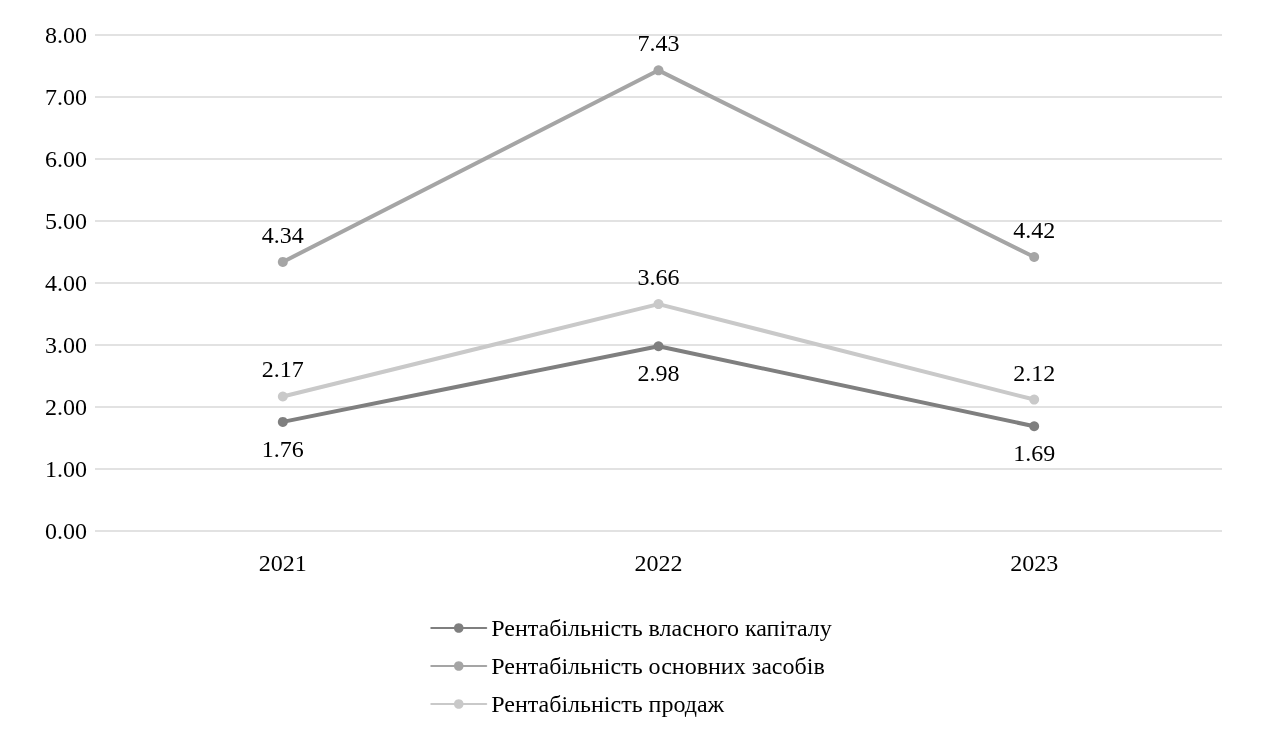 The height and width of the screenshot is (731, 1262). Describe the element at coordinates (66, 469) in the screenshot. I see `y-tick-label: 1.00` at that location.